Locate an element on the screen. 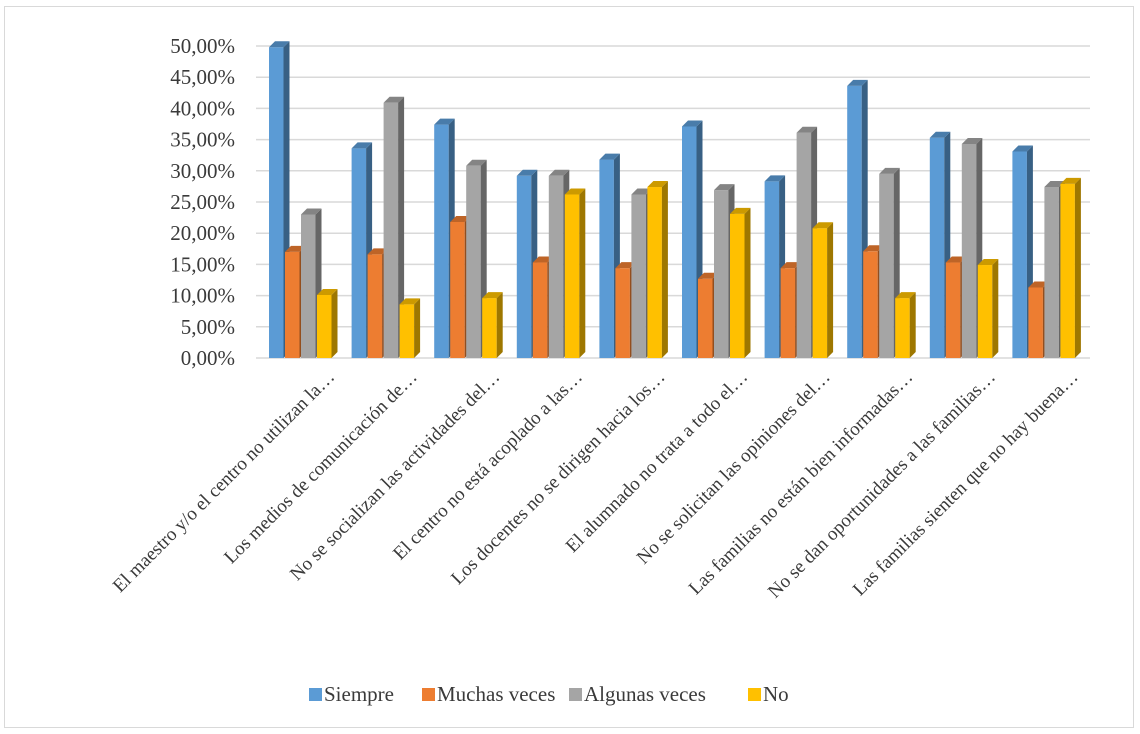 Image resolution: width=1140 pixels, height=734 pixels. y-tick-label: 50,00% is located at coordinates (202, 46).